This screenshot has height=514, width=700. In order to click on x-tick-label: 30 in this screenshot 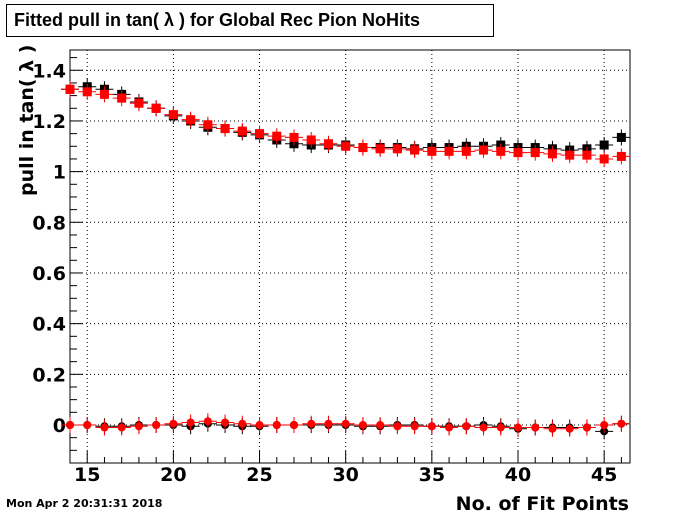, I will do `click(345, 475)`.